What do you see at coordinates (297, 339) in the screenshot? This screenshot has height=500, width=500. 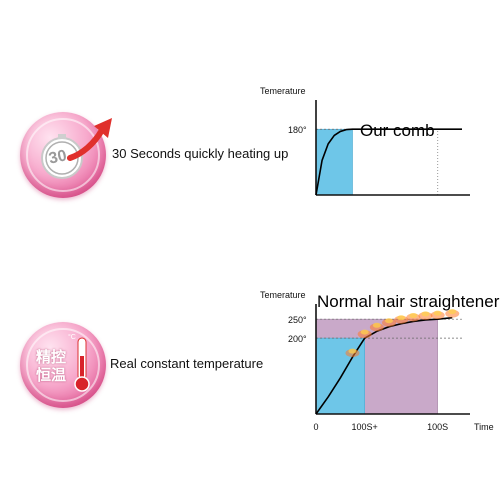 I see `y-tick-label: 200°` at bounding box center [297, 339].